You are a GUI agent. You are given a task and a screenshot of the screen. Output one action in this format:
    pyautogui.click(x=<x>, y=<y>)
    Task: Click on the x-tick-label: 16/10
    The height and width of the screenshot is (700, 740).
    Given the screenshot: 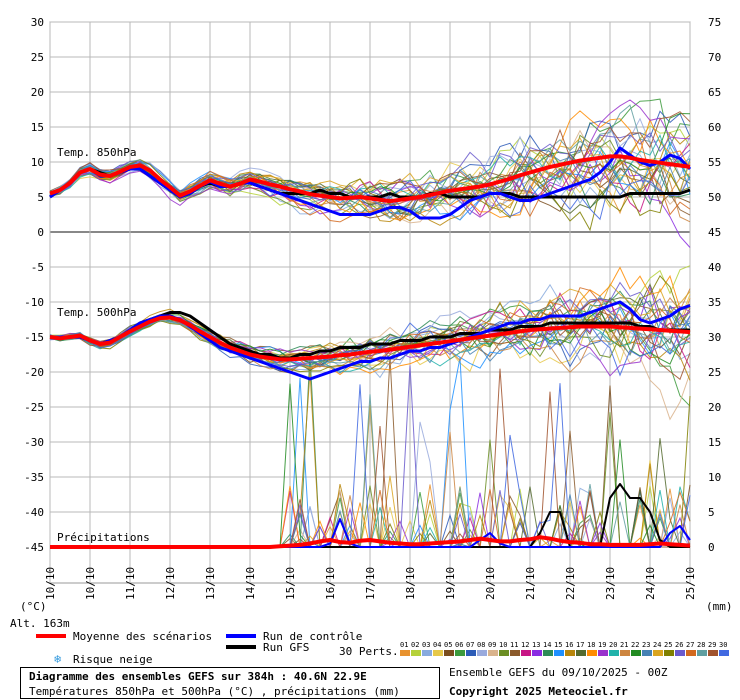 What is the action you would take?
    pyautogui.click(x=330, y=583)
    